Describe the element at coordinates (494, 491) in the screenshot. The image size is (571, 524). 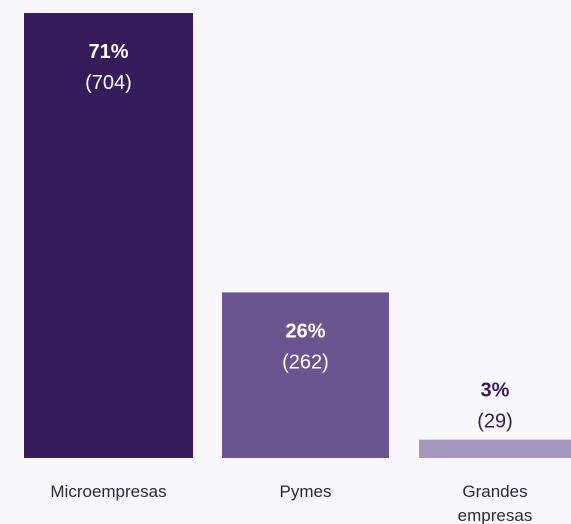
I see `category-label-2-line-0: Grandes` at that location.